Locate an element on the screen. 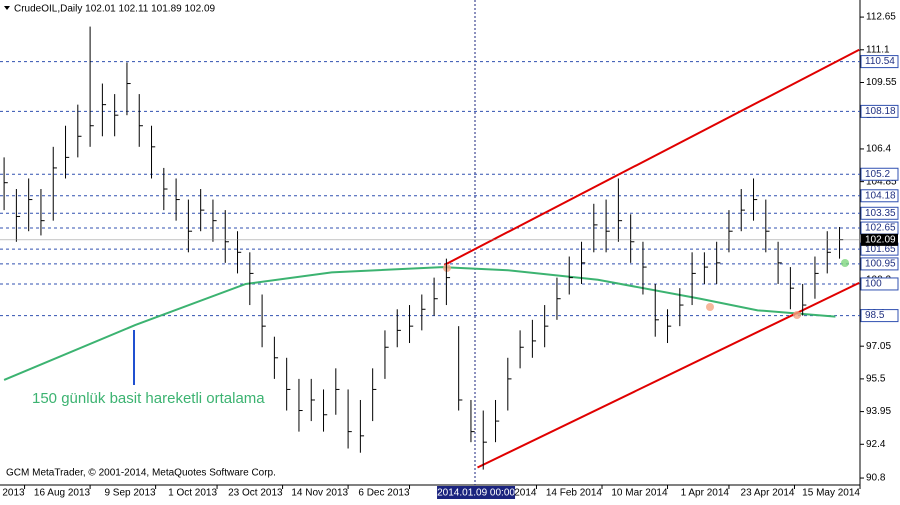 Image resolution: width=900 pixels, height=505 pixels. crosshair-box is located at coordinates (476, 492).